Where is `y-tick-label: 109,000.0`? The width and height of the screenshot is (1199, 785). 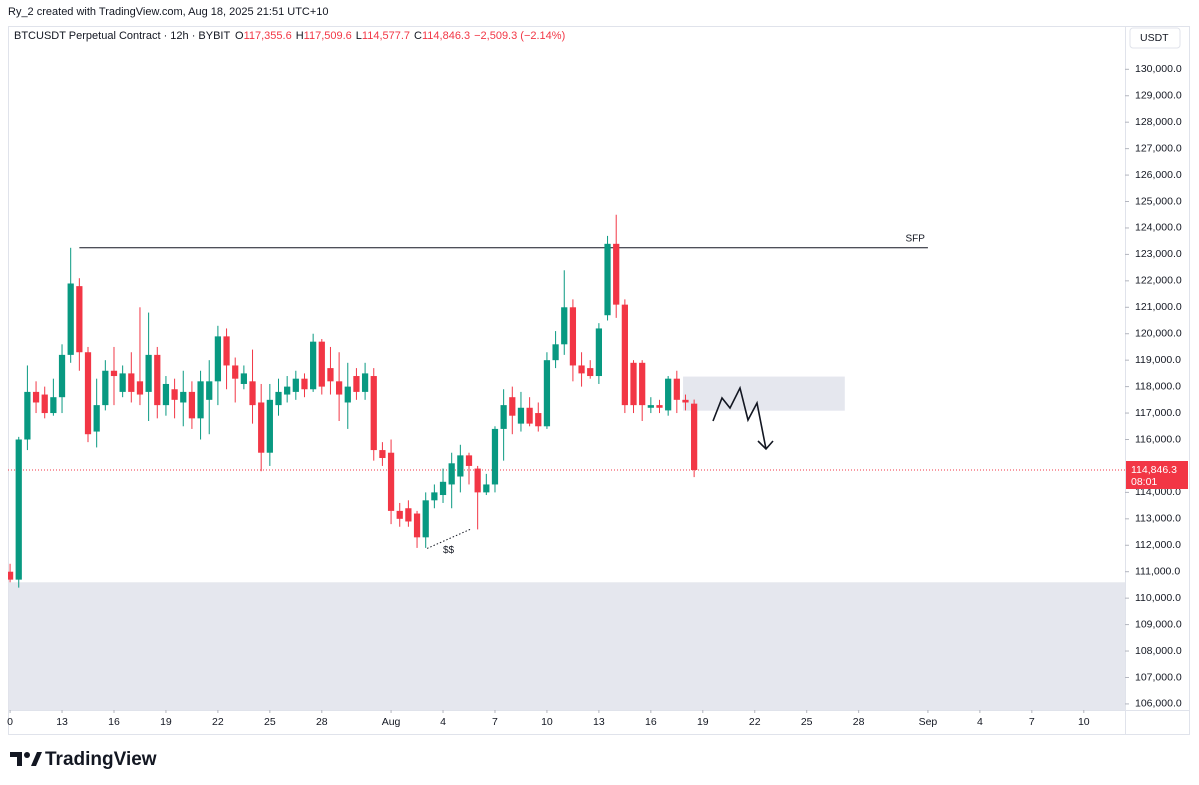
y-tick-label: 109,000.0 is located at coordinates (1158, 624).